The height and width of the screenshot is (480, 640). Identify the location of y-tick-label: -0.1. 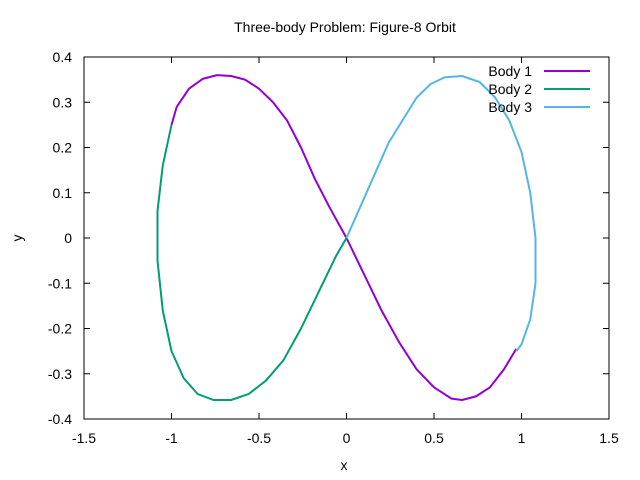
(60, 283).